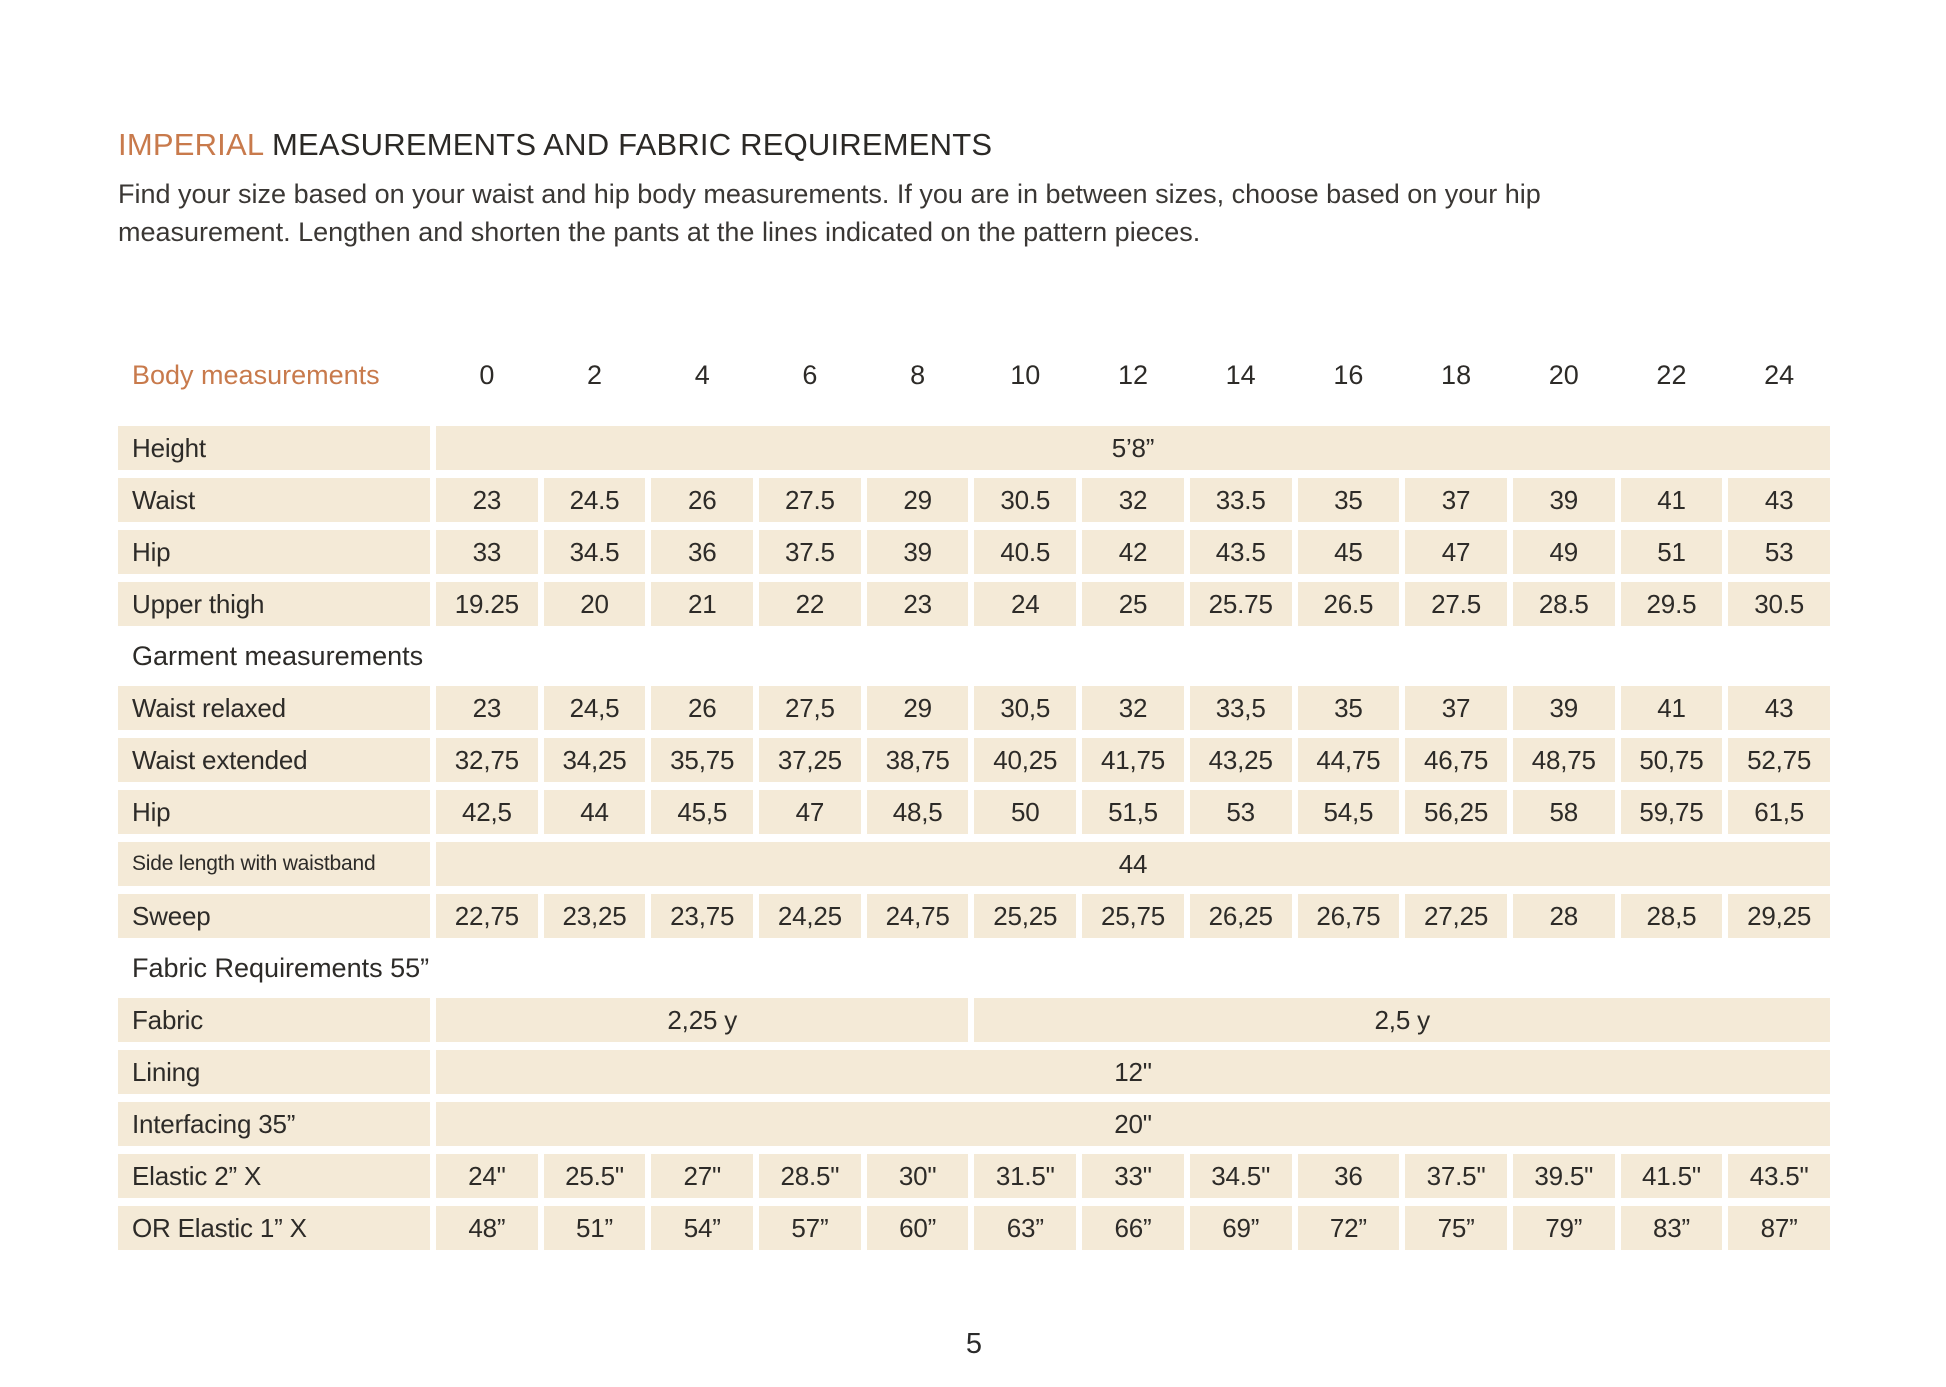  What do you see at coordinates (1025, 760) in the screenshot?
I see `value-cell: 40,25` at bounding box center [1025, 760].